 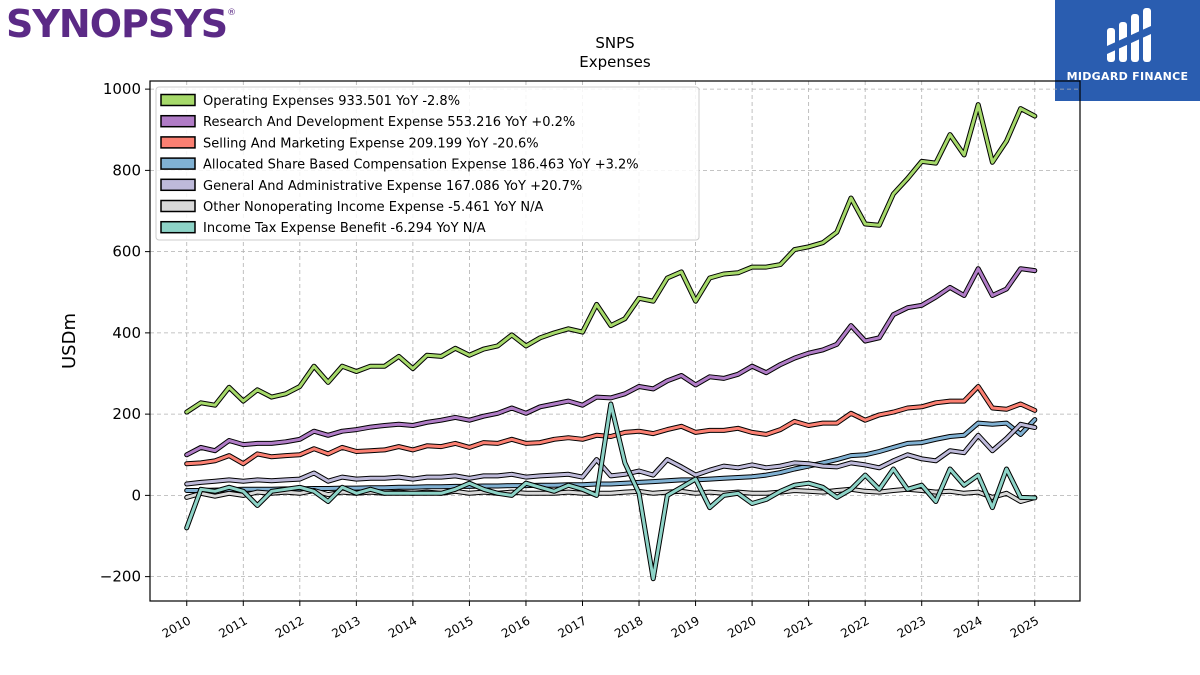 I want to click on midgard-finance-mark-icon, so click(x=1129, y=35).